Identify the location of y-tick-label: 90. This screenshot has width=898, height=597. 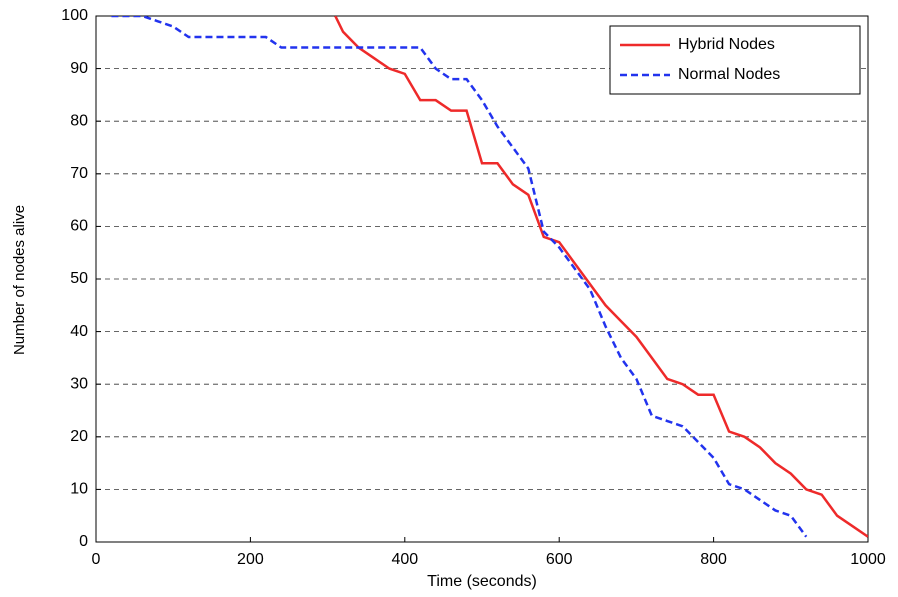
(79, 68).